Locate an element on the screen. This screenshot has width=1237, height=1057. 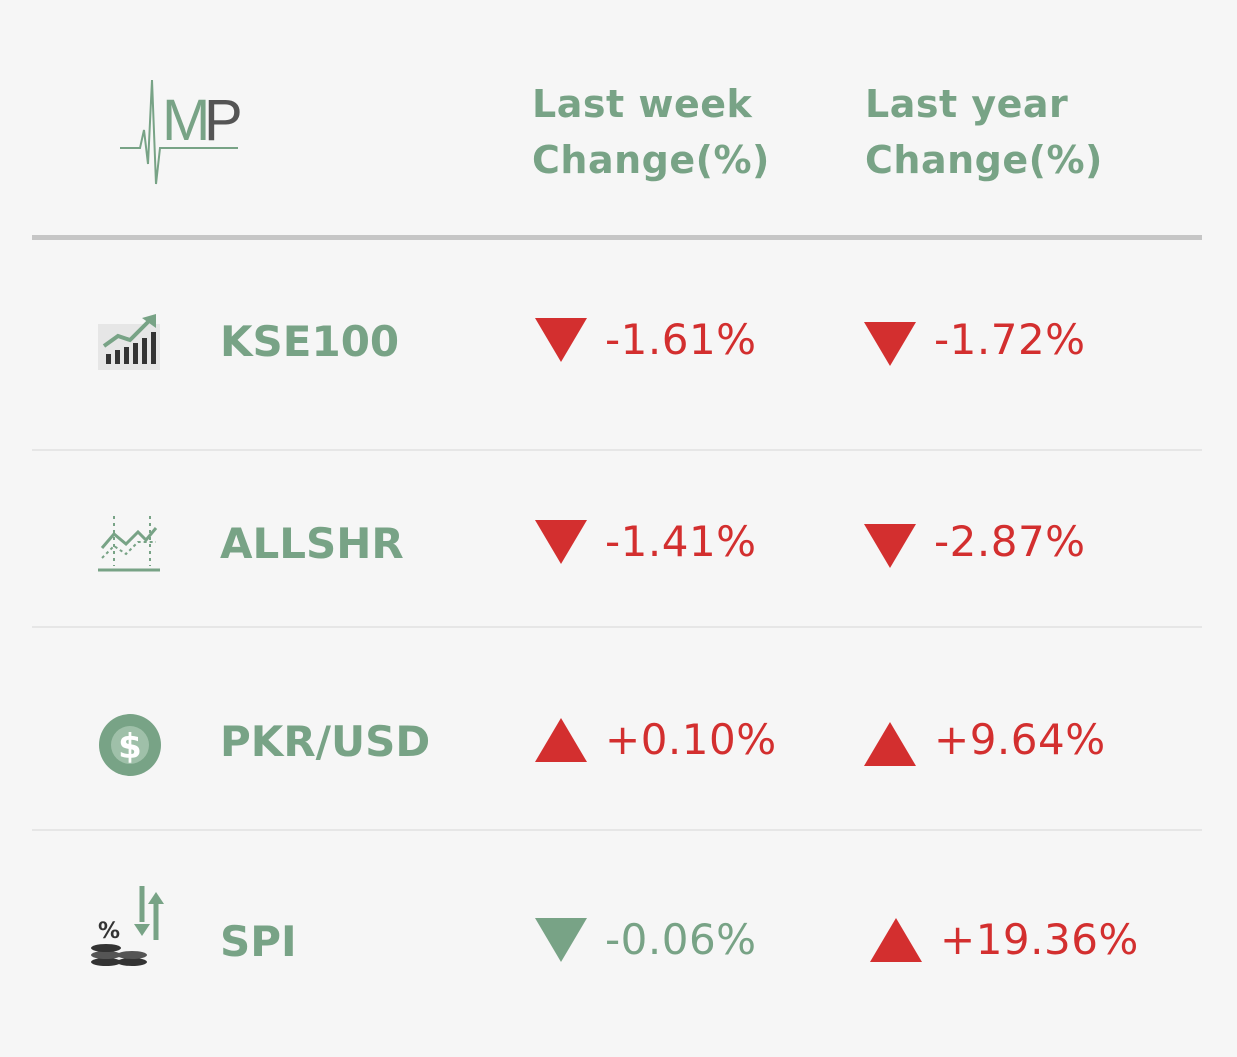
year-change-value: +19.36% is located at coordinates (1039, 939).